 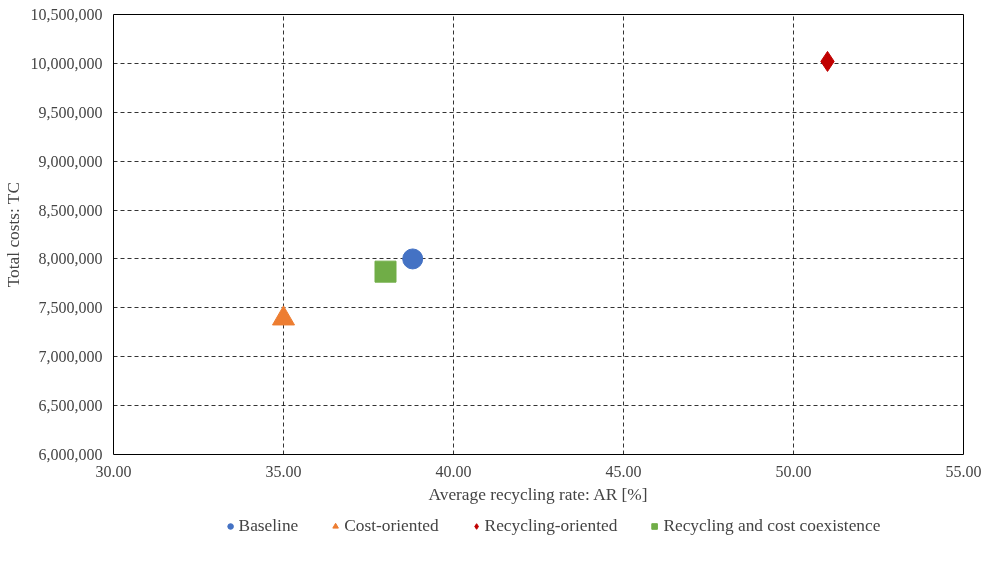 I want to click on x-tick-label: 40.00, so click(x=453, y=471).